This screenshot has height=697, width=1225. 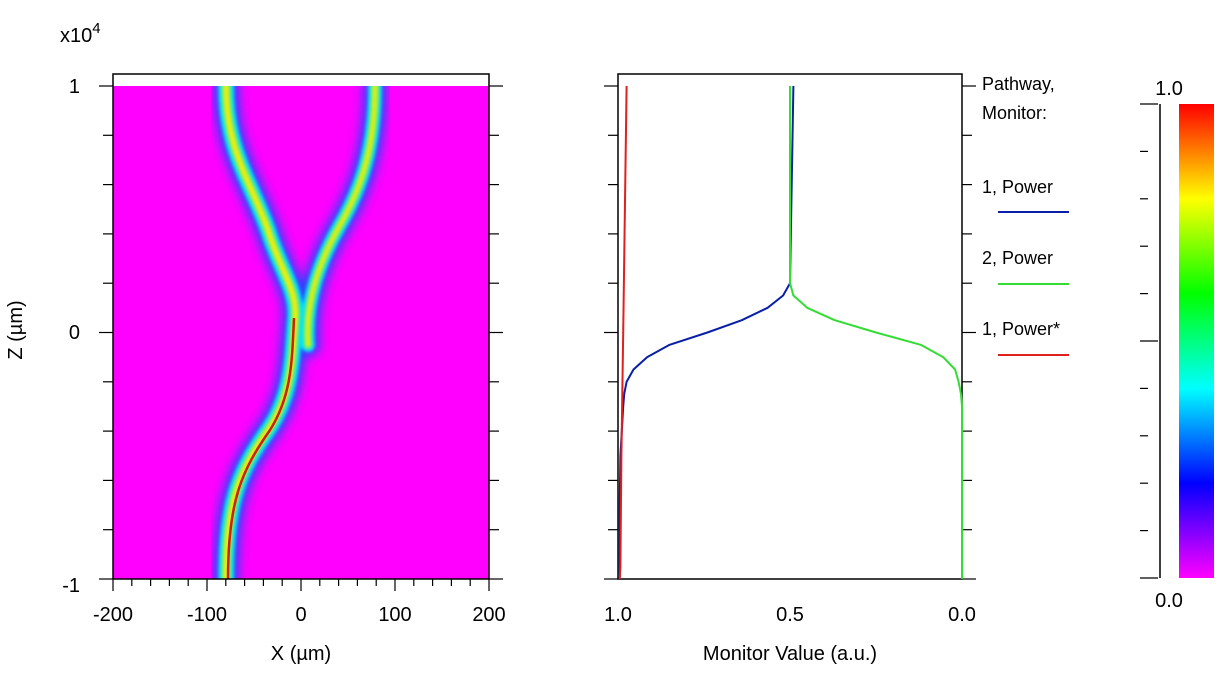 What do you see at coordinates (74, 87) in the screenshot?
I see `y-tick: 1` at bounding box center [74, 87].